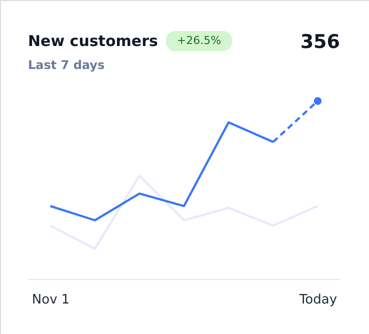 This screenshot has width=369, height=334. Describe the element at coordinates (93, 41) in the screenshot. I see `chart-title: New customers` at that location.